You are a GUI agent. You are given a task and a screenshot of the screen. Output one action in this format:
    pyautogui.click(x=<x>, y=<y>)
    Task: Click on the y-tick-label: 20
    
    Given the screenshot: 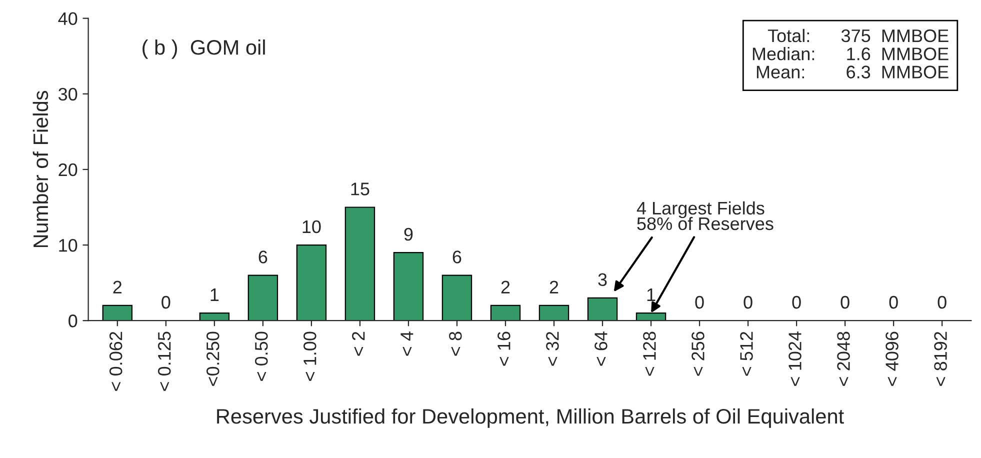 What is the action you would take?
    pyautogui.click(x=68, y=169)
    